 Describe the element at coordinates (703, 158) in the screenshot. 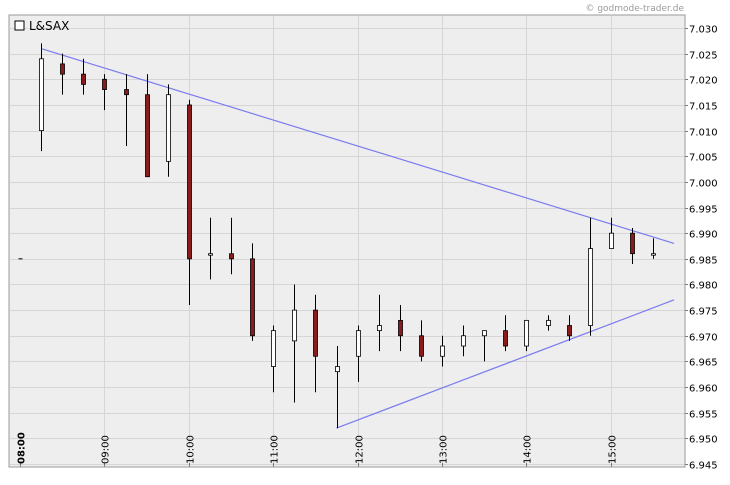

I see `y-tick-label: 7.005` at that location.